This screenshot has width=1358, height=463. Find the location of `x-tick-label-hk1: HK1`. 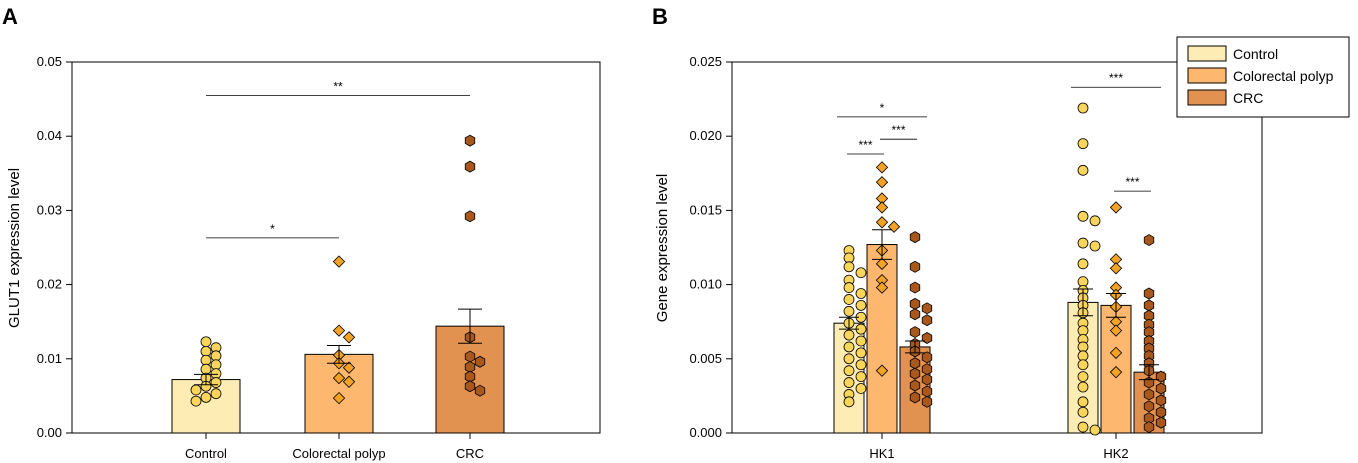

x-tick-label-hk1: HK1 is located at coordinates (881, 453).